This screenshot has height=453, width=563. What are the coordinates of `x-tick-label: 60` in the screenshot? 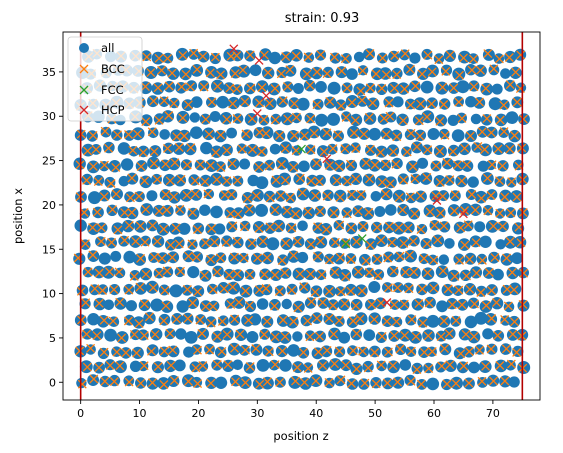 It's located at (434, 413).